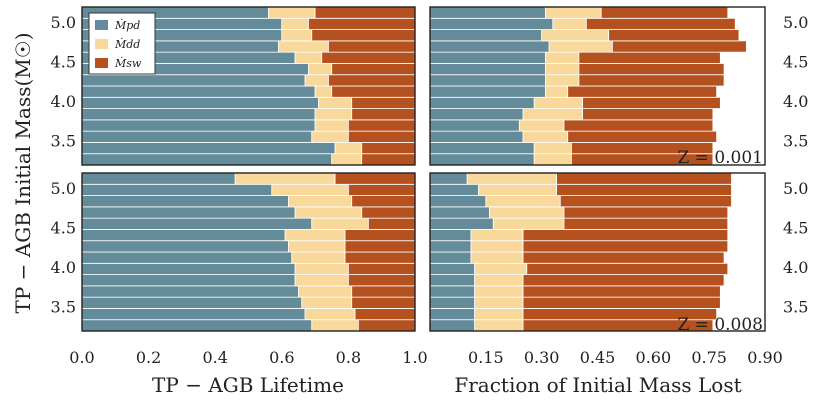  I want to click on y-tick-label-bottom-left-3: 5.0, so click(63, 188).